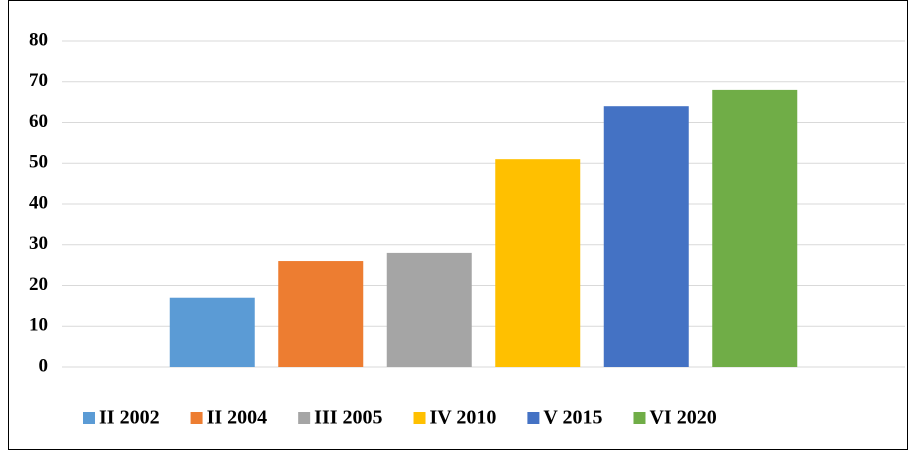  Describe the element at coordinates (38, 284) in the screenshot. I see `y-tick-label: 20` at that location.